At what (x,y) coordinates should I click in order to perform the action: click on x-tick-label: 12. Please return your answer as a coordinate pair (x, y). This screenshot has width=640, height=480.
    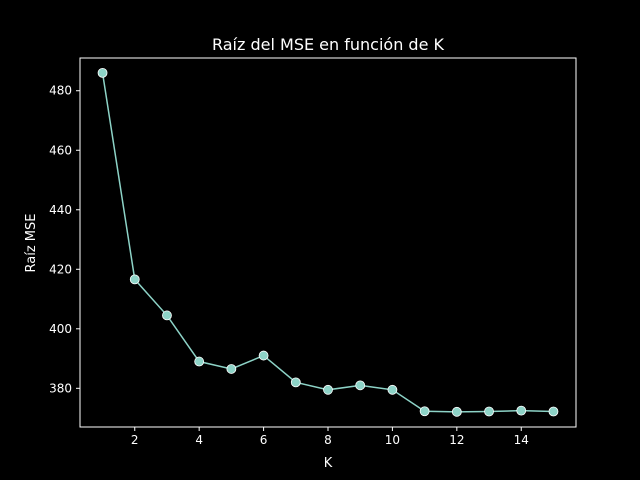
    Looking at the image, I should click on (456, 440).